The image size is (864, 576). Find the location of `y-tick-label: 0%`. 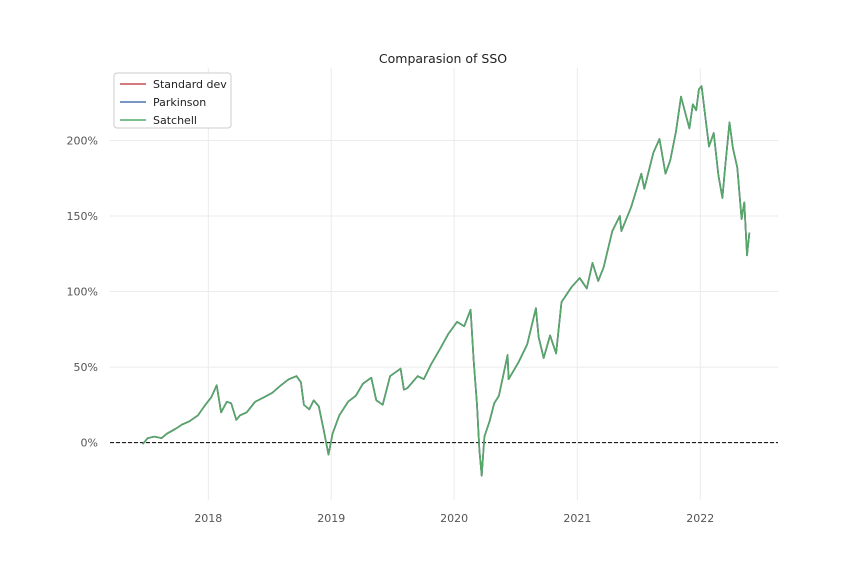

y-tick-label: 0% is located at coordinates (89, 443).